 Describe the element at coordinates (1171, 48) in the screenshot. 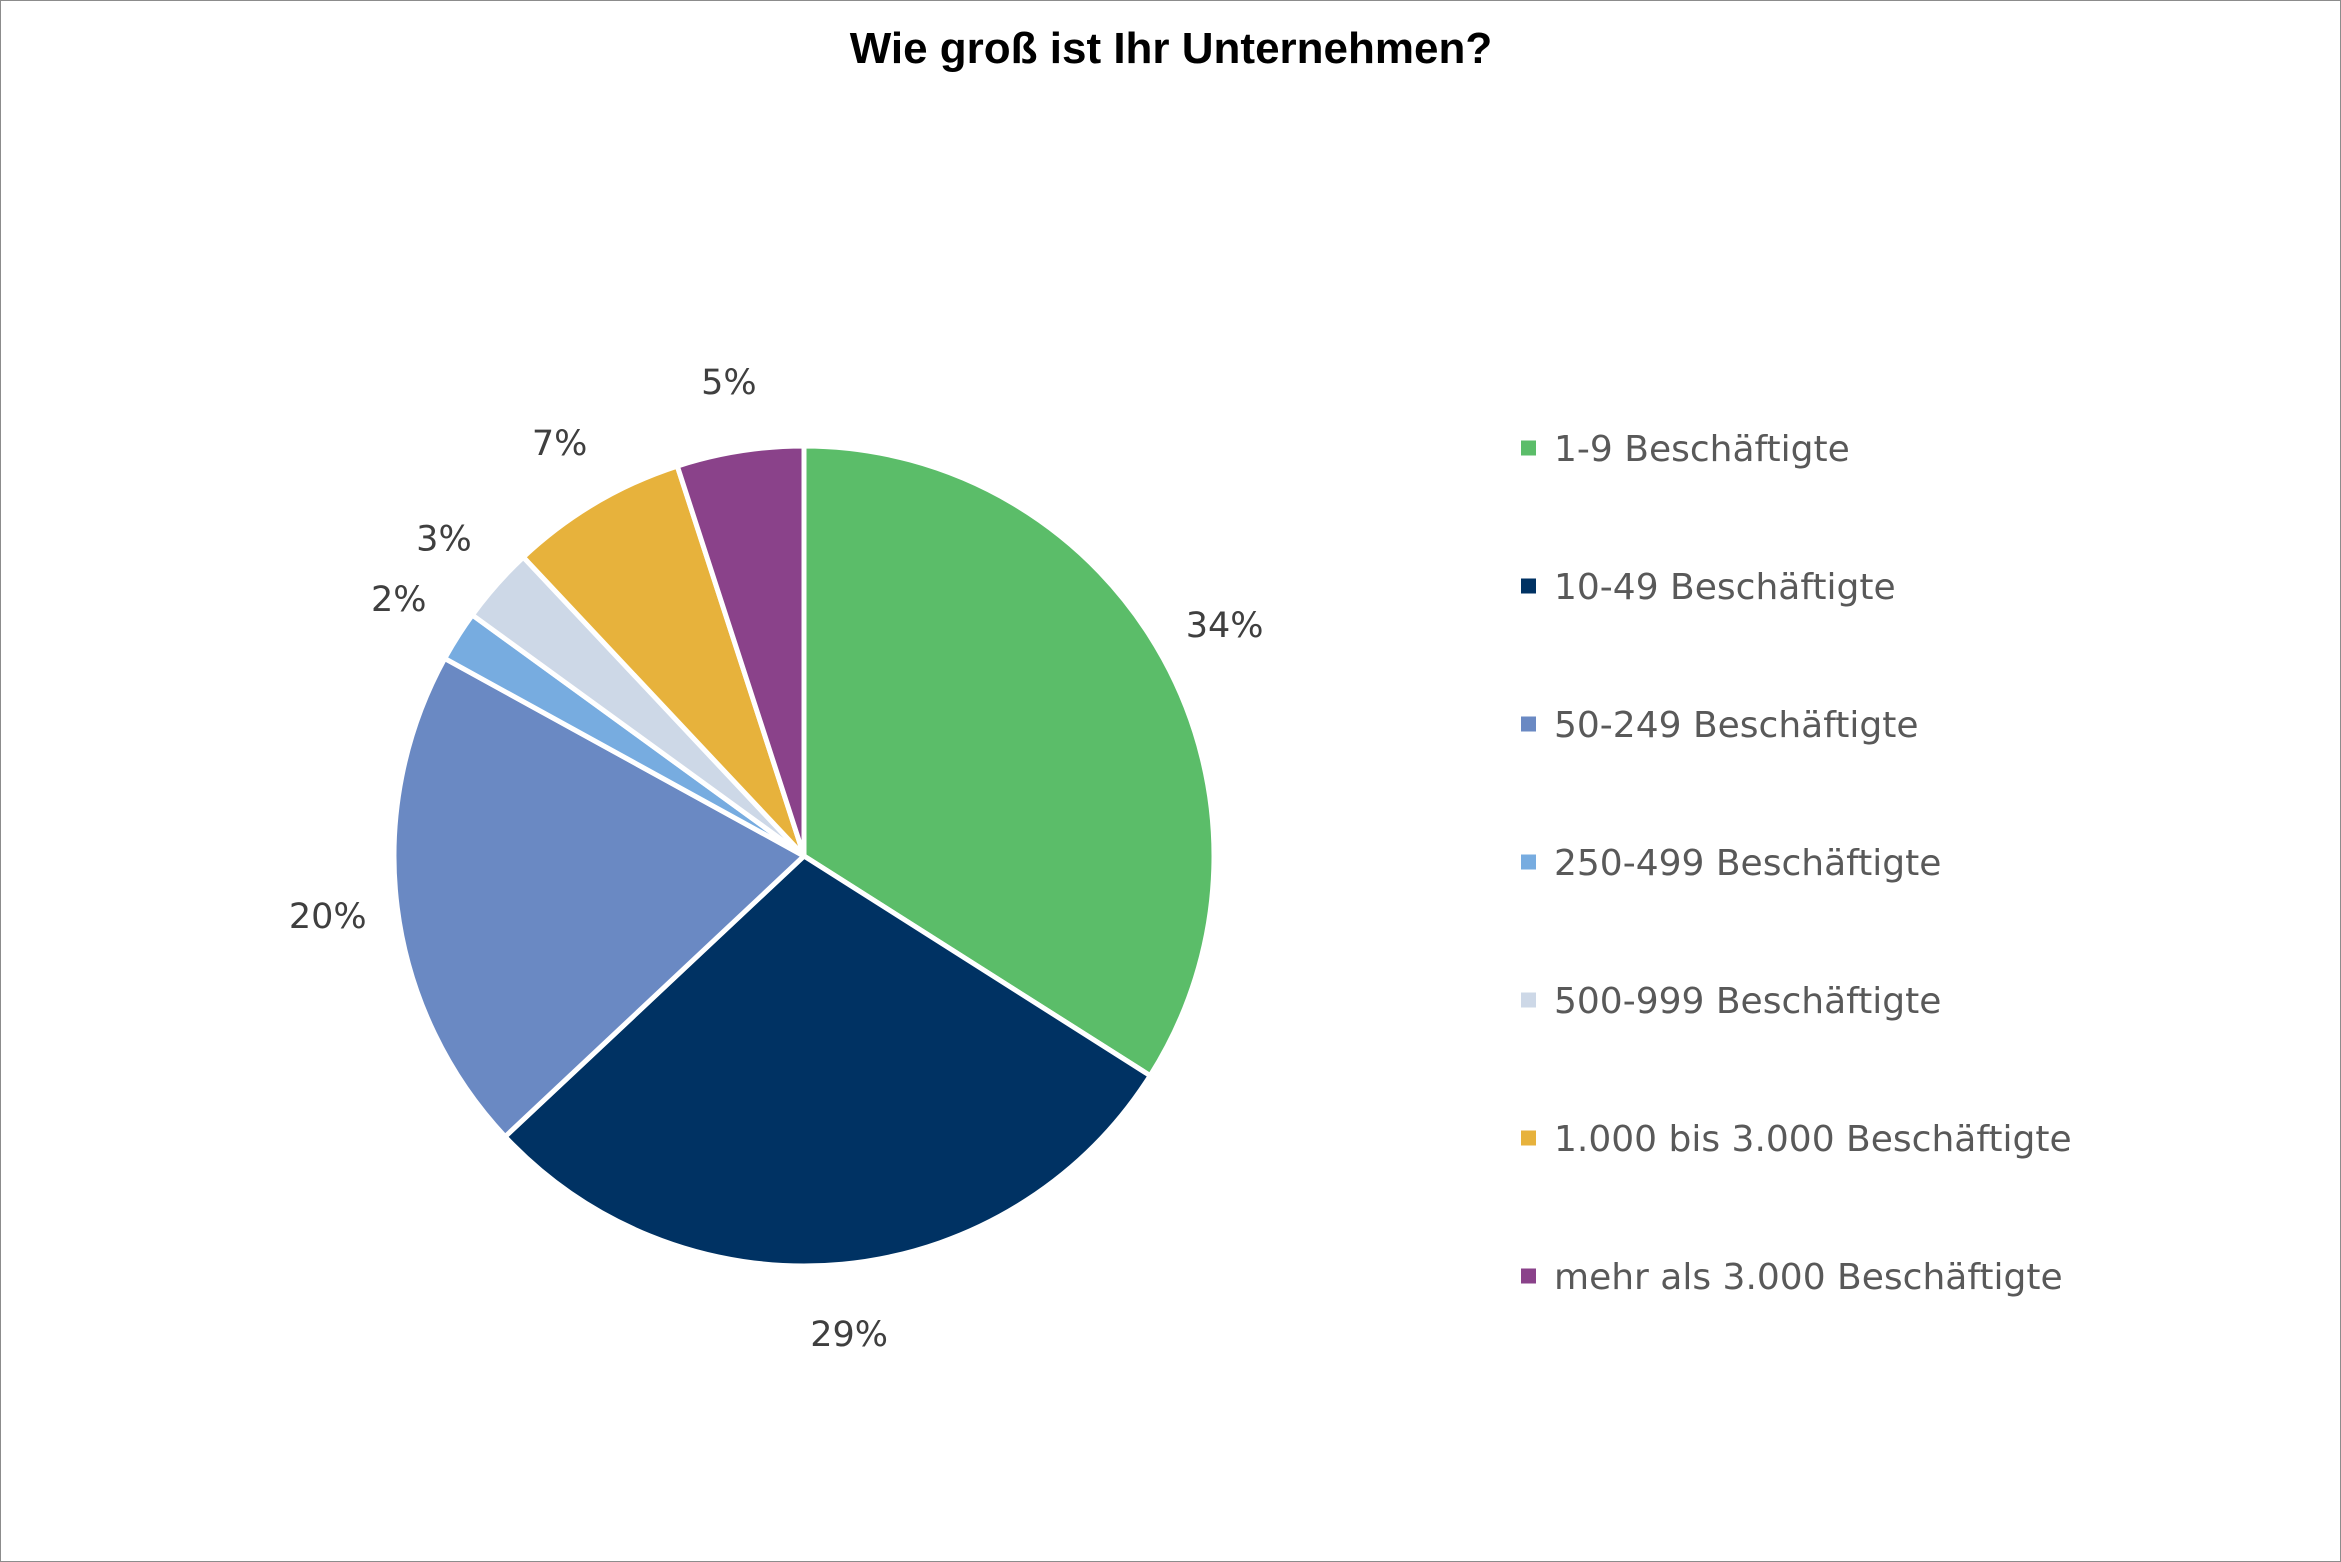

I see `chart-title: Wie groß ist Ihr Unternehmen?` at that location.